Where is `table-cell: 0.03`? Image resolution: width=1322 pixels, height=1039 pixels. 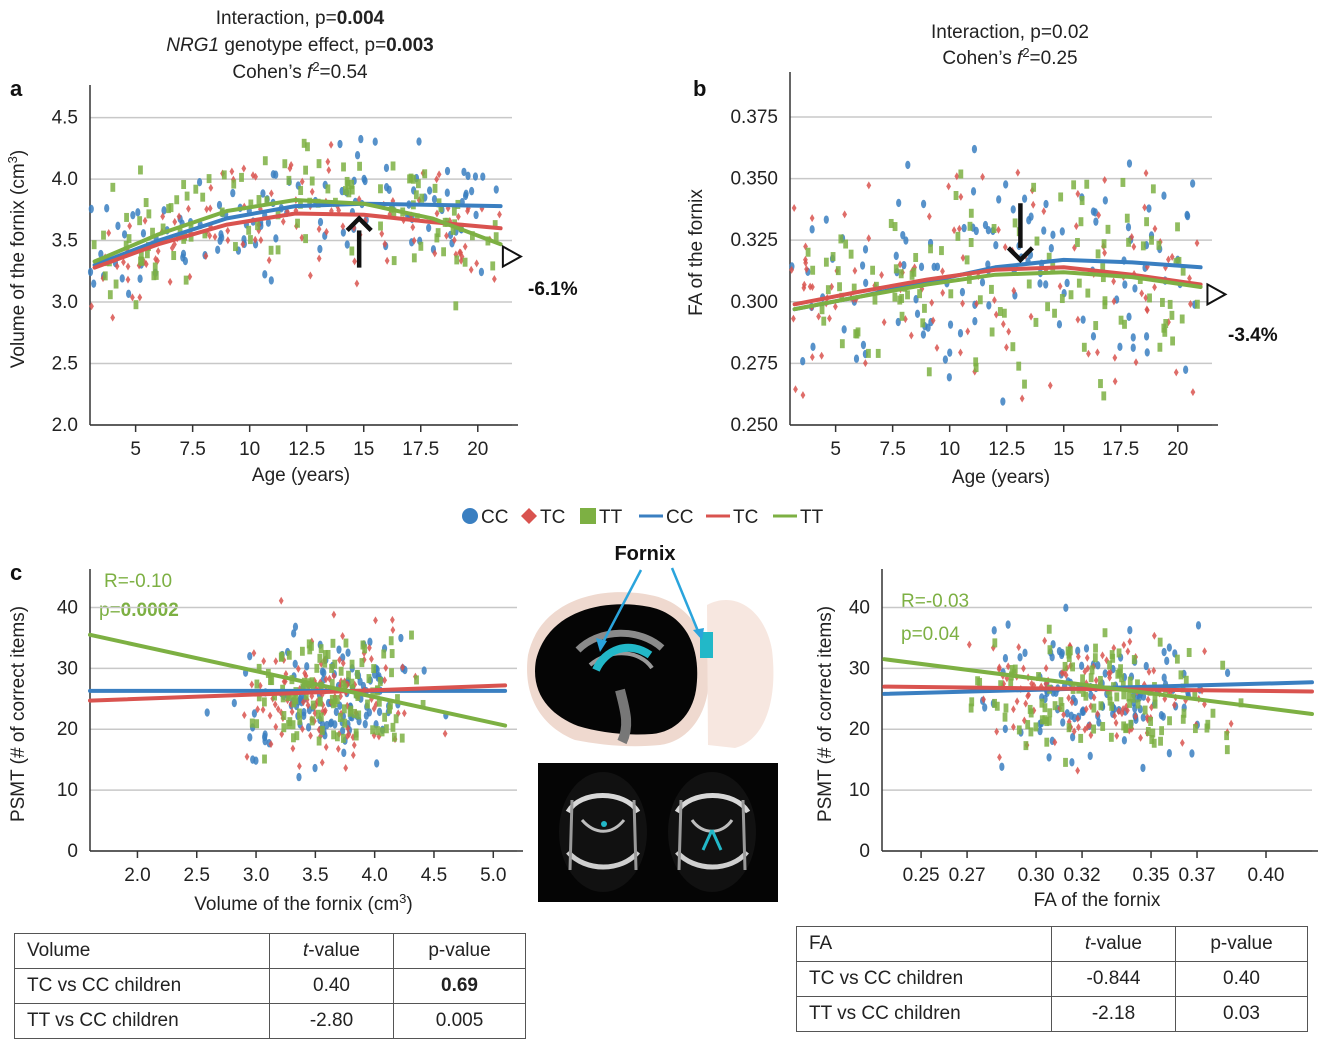 table-cell: 0.03 is located at coordinates (1241, 1014).